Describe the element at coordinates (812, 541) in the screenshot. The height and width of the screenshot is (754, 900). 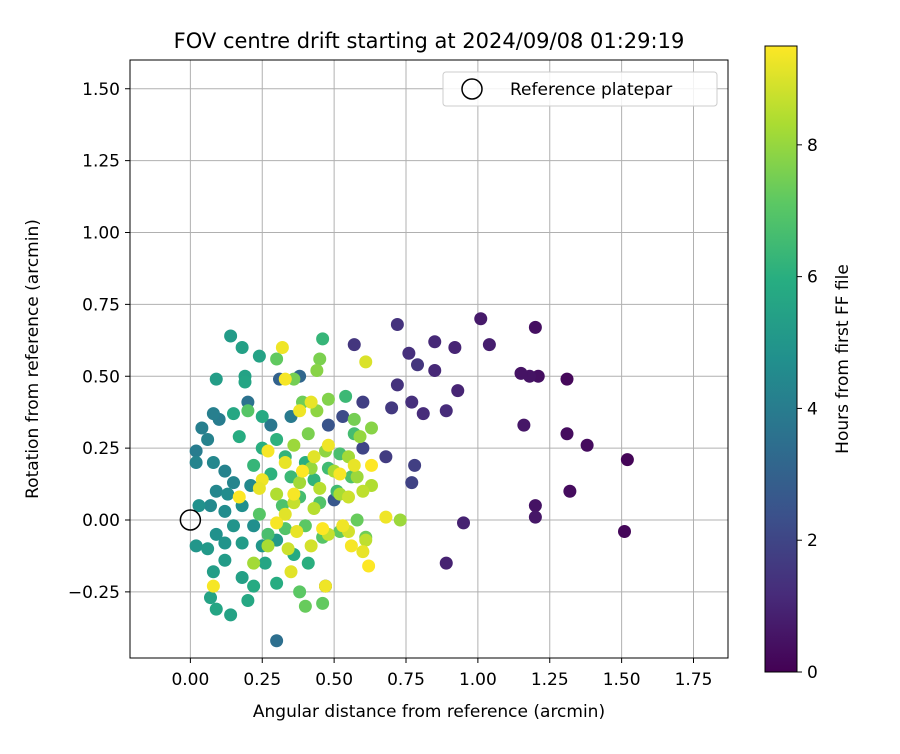
I see `colorbar-tick-label: 2` at that location.